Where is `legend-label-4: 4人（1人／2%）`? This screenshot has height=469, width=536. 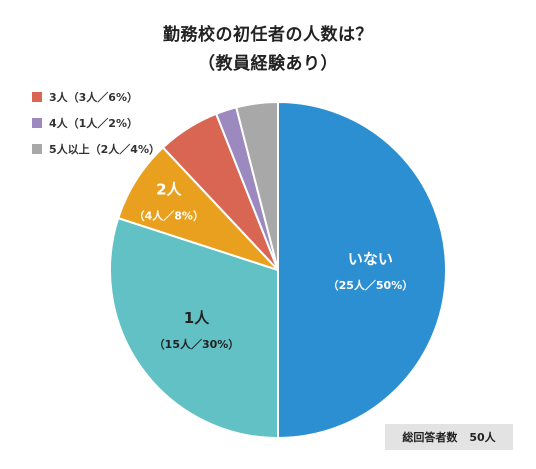
legend-label-4: 4人（1人／2%） is located at coordinates (93, 123).